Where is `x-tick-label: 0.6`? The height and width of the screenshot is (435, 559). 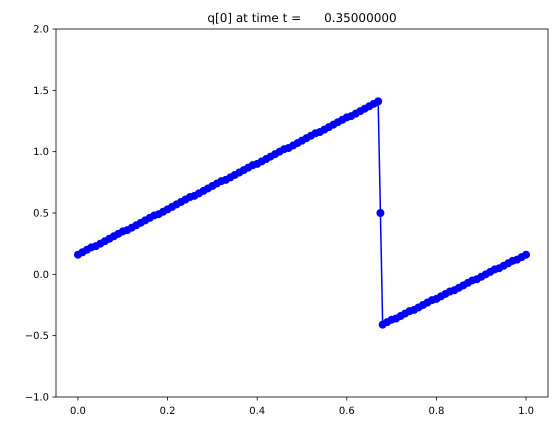 x-tick-label: 0.6 is located at coordinates (346, 411).